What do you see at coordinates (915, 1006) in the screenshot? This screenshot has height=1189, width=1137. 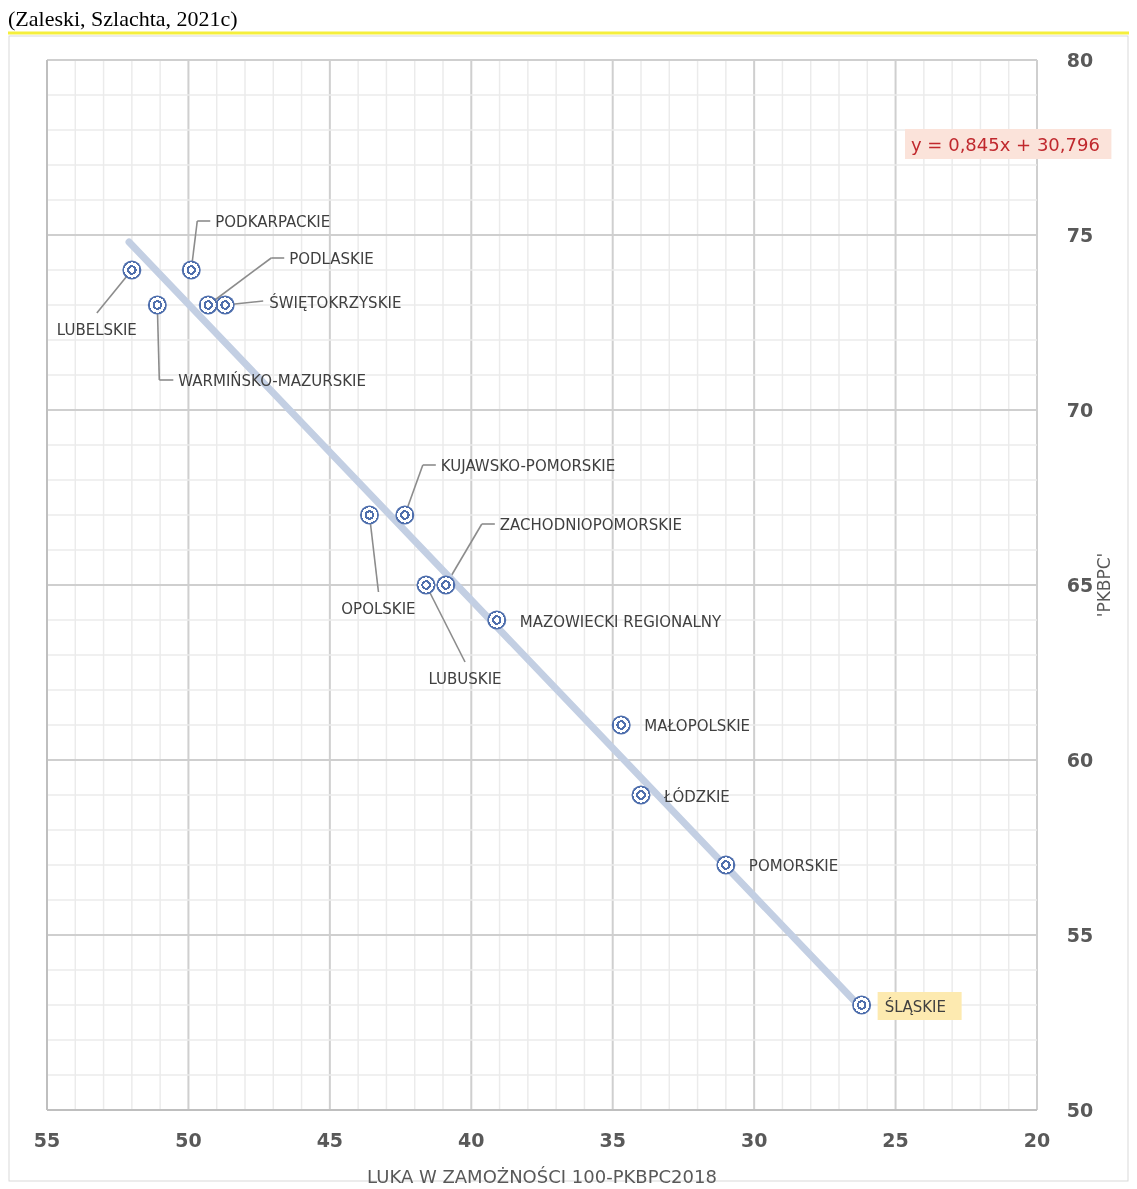 I see `annotation: ŚLĄSKIE` at bounding box center [915, 1006].